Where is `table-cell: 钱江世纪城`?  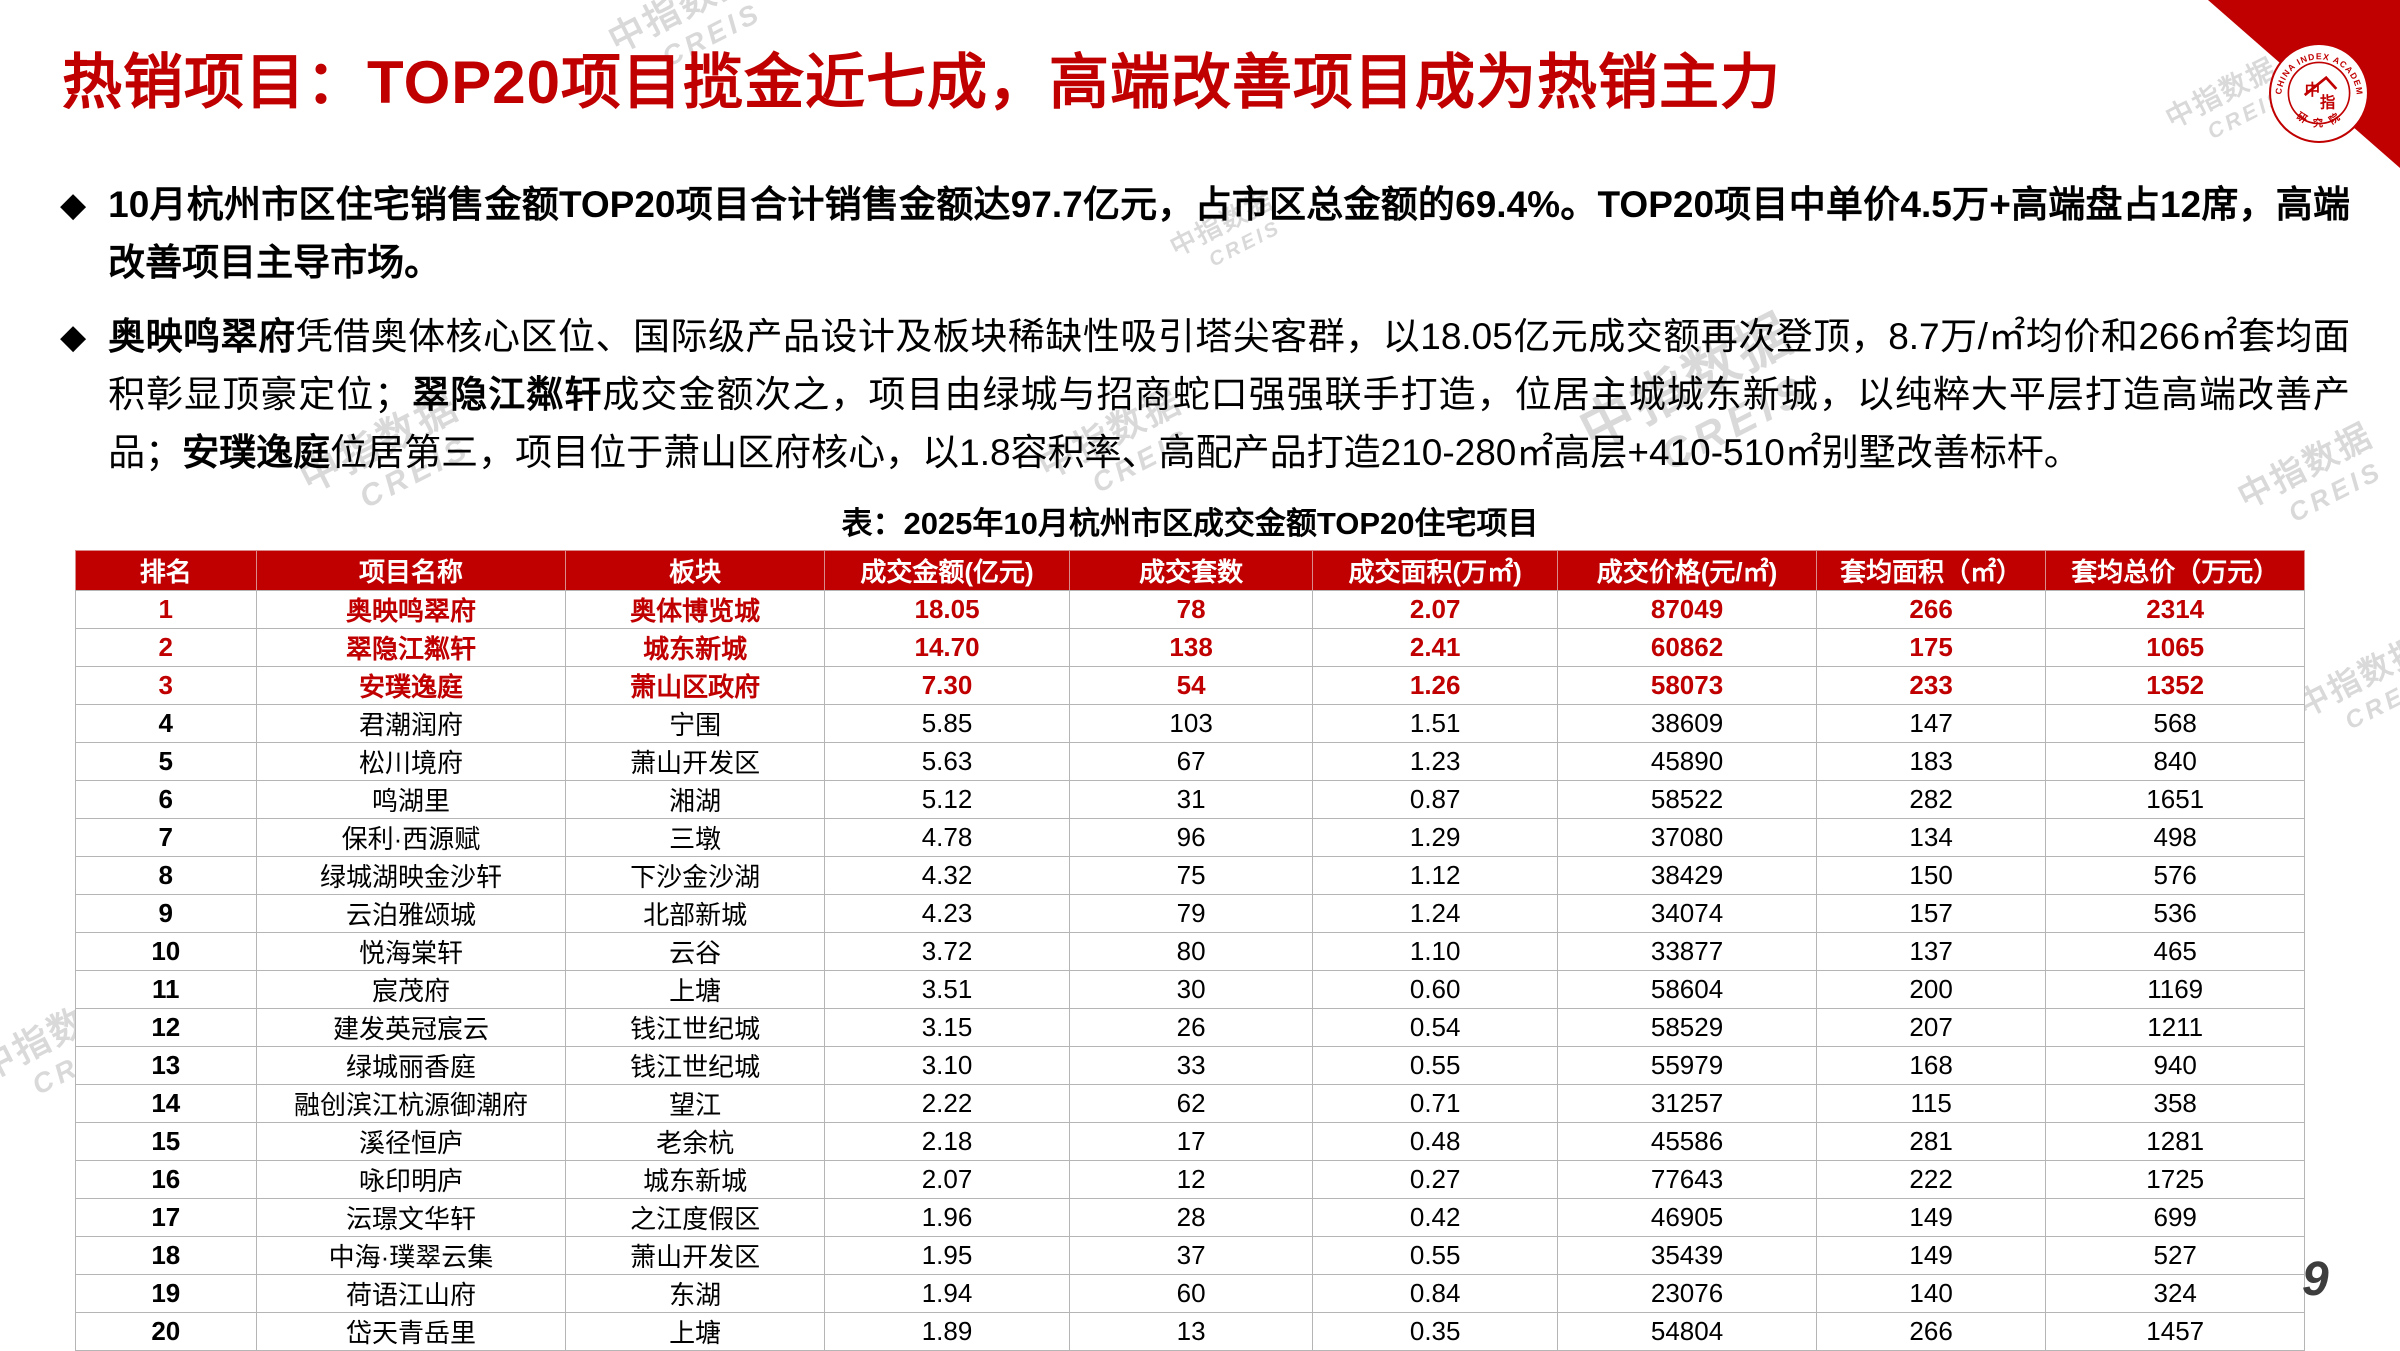 table-cell: 钱江世纪城 is located at coordinates (695, 1027).